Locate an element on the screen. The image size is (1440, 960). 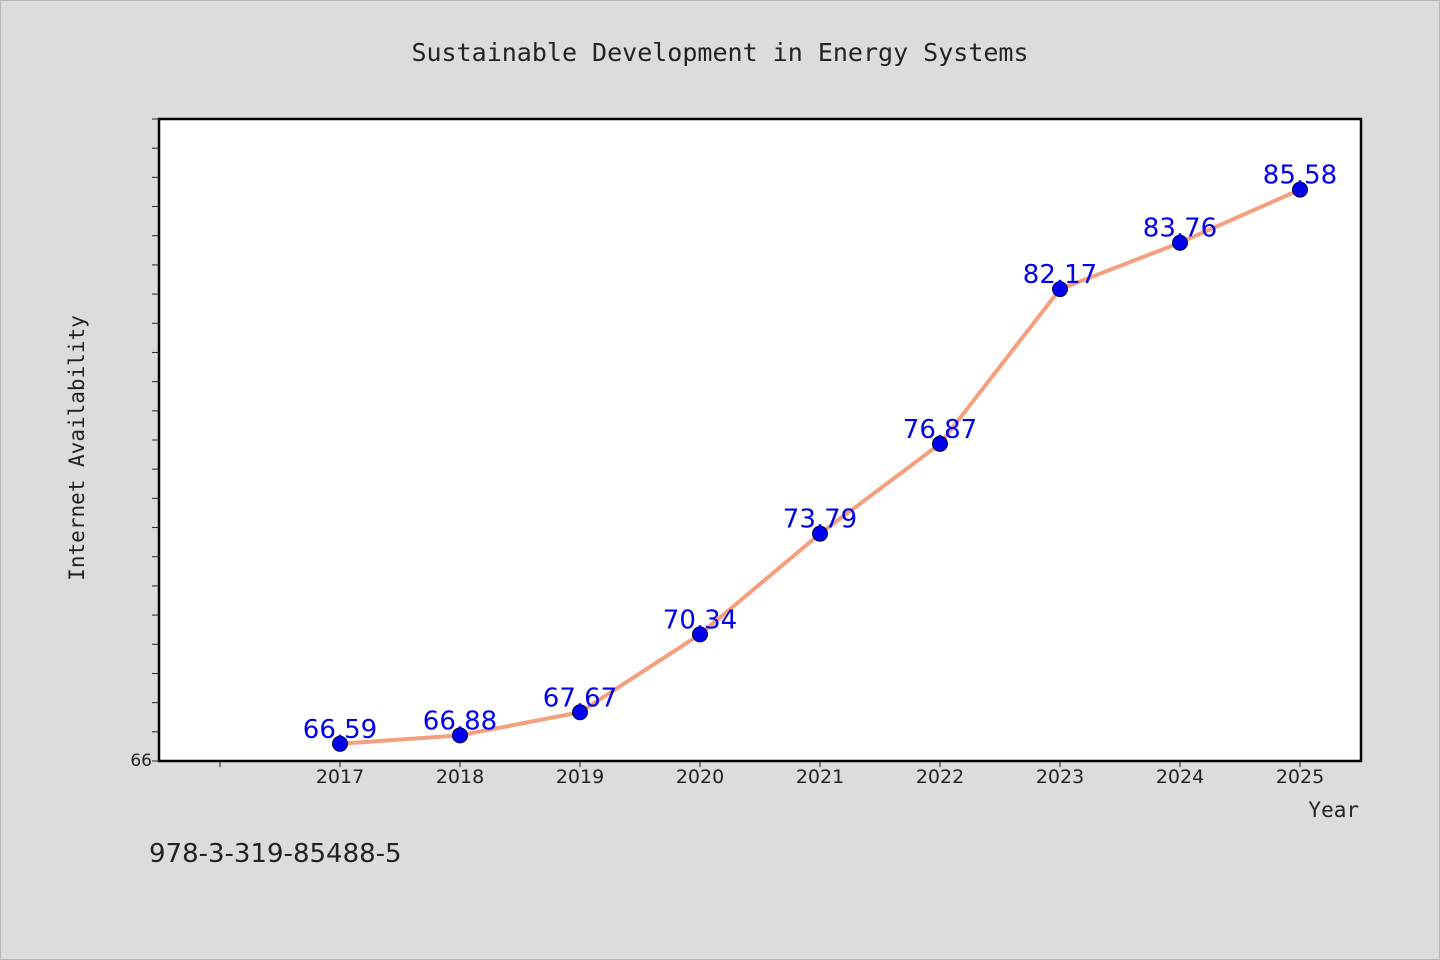
data-label-2021: 73.79 is located at coordinates (820, 520).